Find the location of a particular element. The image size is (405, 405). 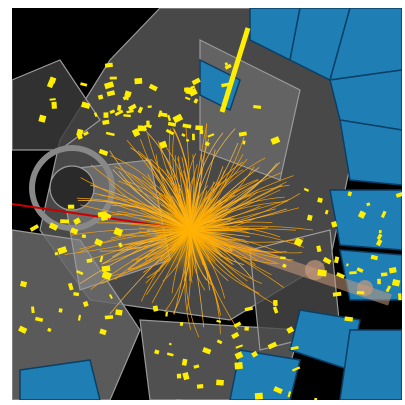

ring-hole is located at coordinates (72, 188).